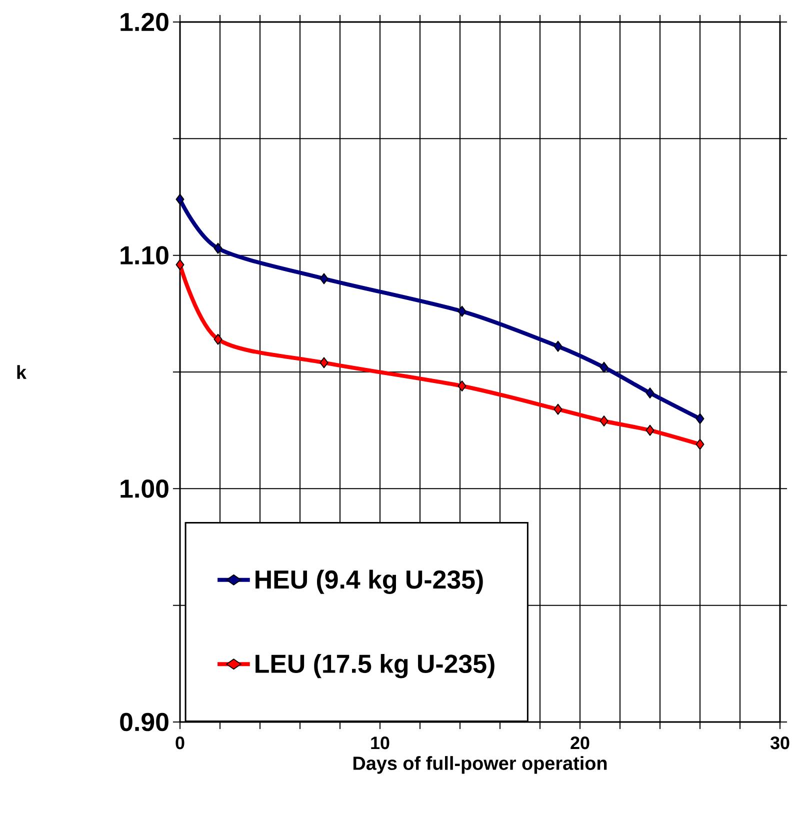  I want to click on y-tick-label: 1.20, so click(144, 22).